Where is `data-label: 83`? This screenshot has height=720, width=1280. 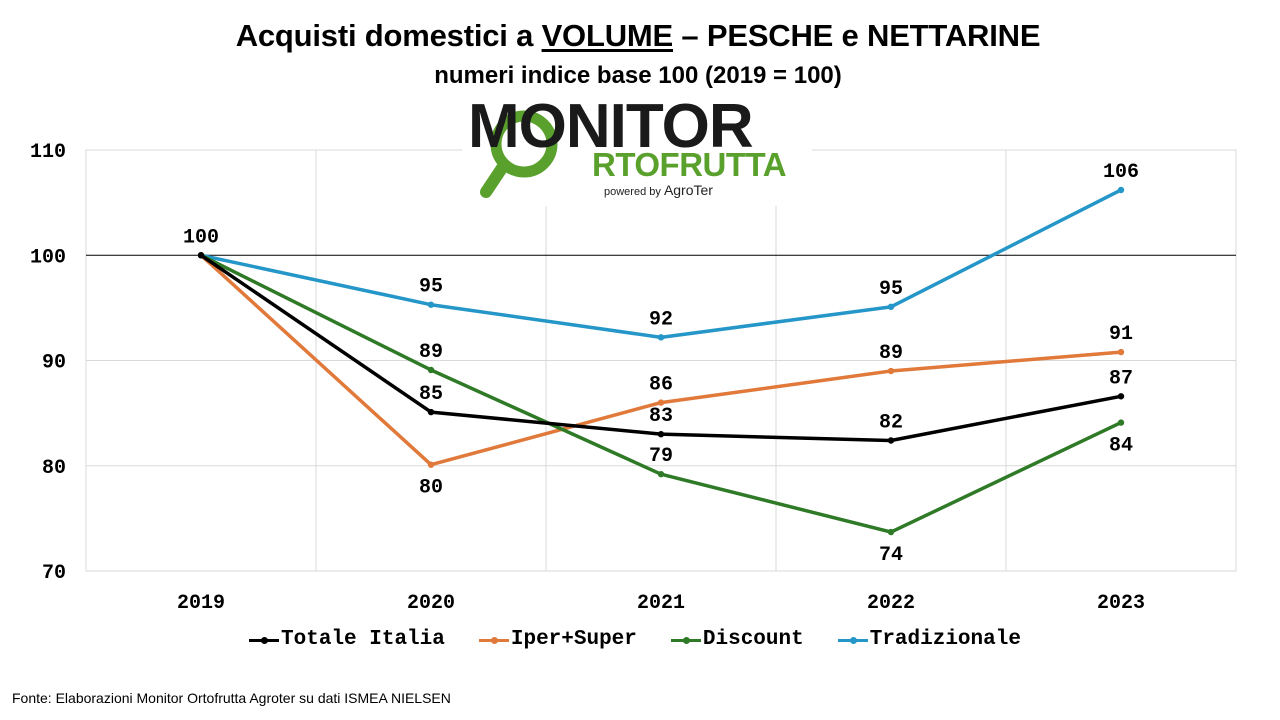 data-label: 83 is located at coordinates (661, 416).